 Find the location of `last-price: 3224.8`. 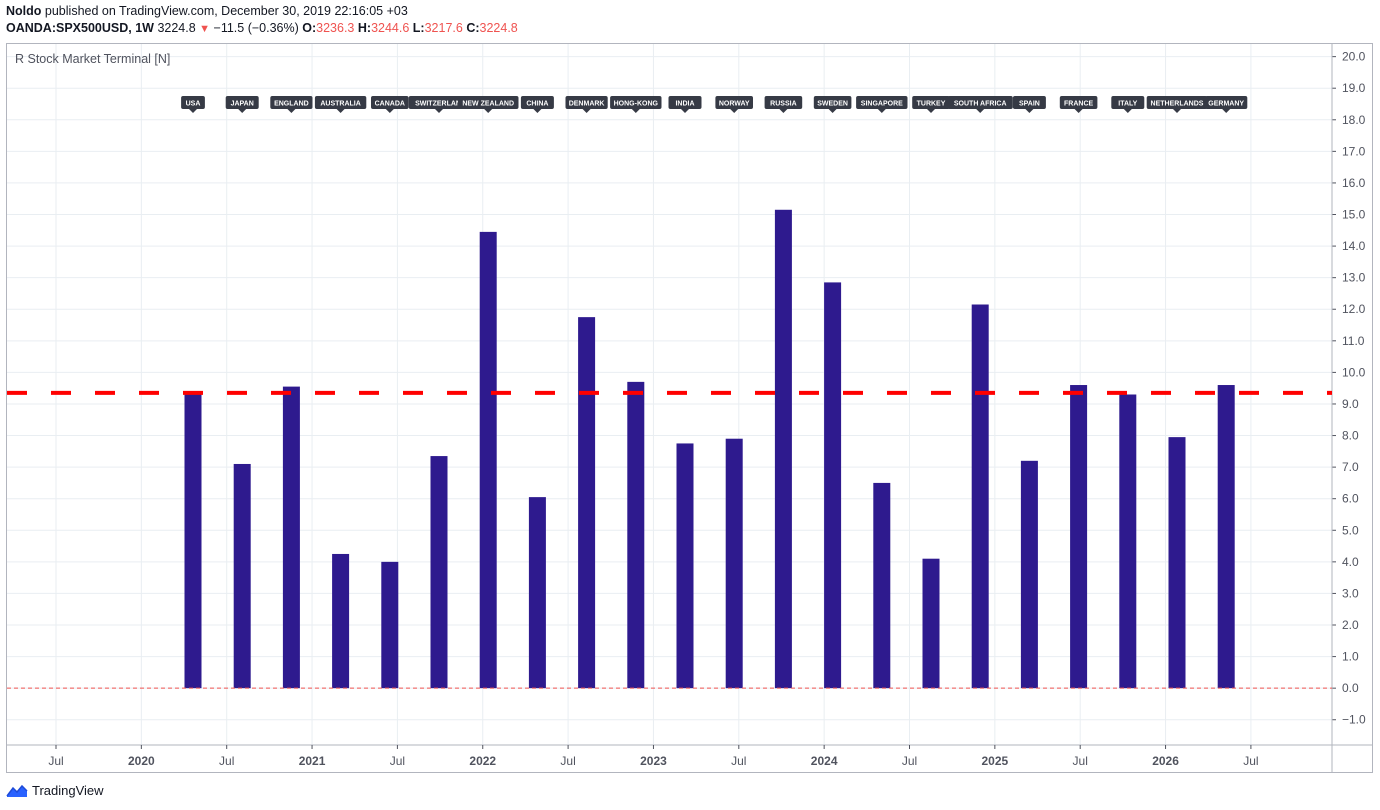

last-price: 3224.8 is located at coordinates (176, 28).